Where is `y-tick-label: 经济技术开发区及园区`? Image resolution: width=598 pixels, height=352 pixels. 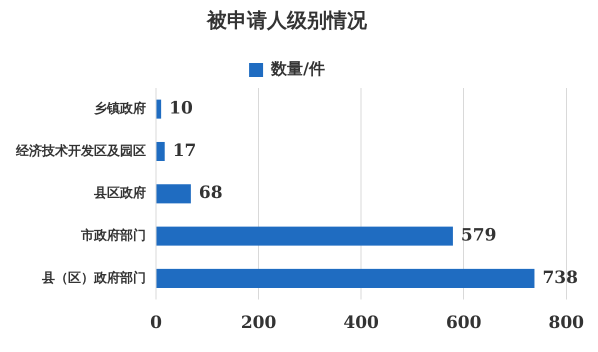
y-tick-label: 经济技术开发区及园区 is located at coordinates (80, 150).